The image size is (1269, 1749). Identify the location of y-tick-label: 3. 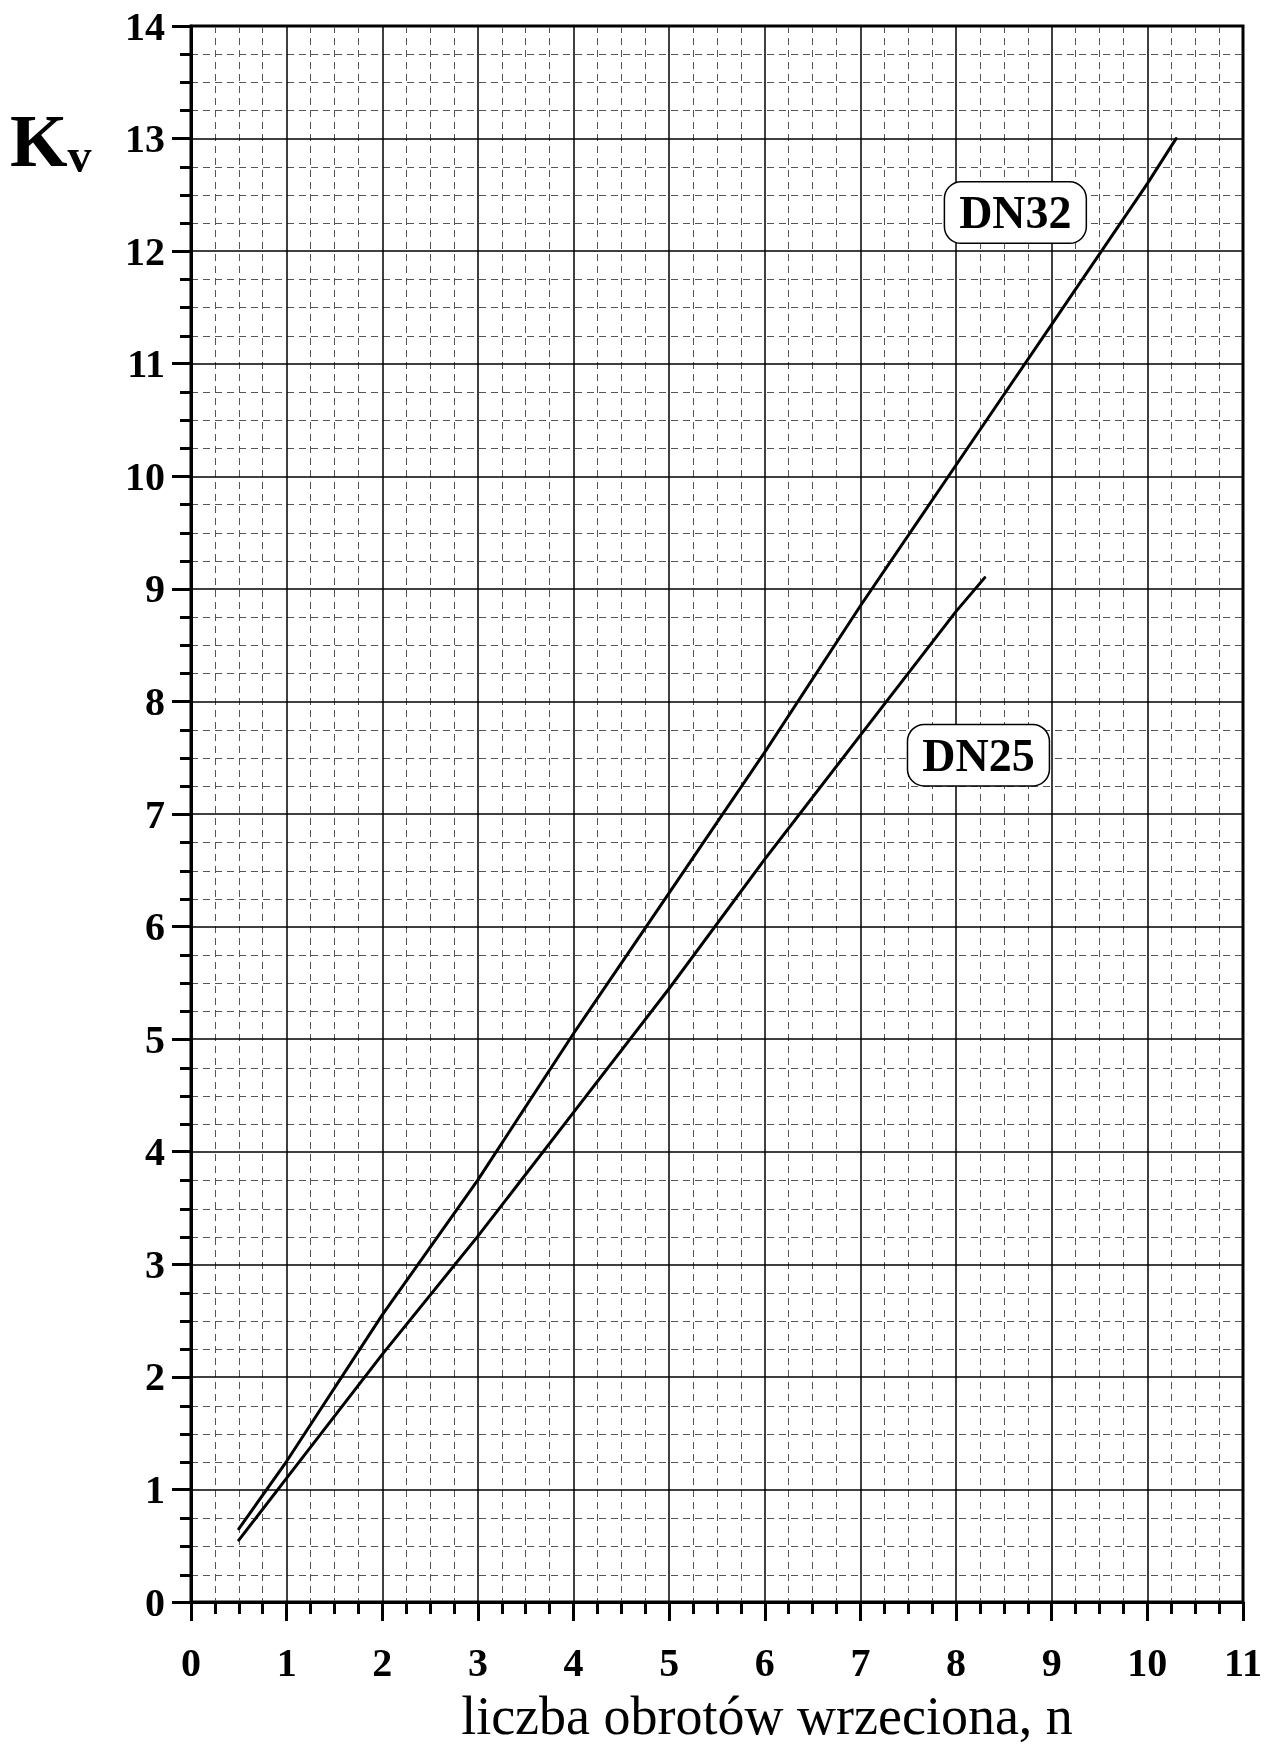
(155, 1264).